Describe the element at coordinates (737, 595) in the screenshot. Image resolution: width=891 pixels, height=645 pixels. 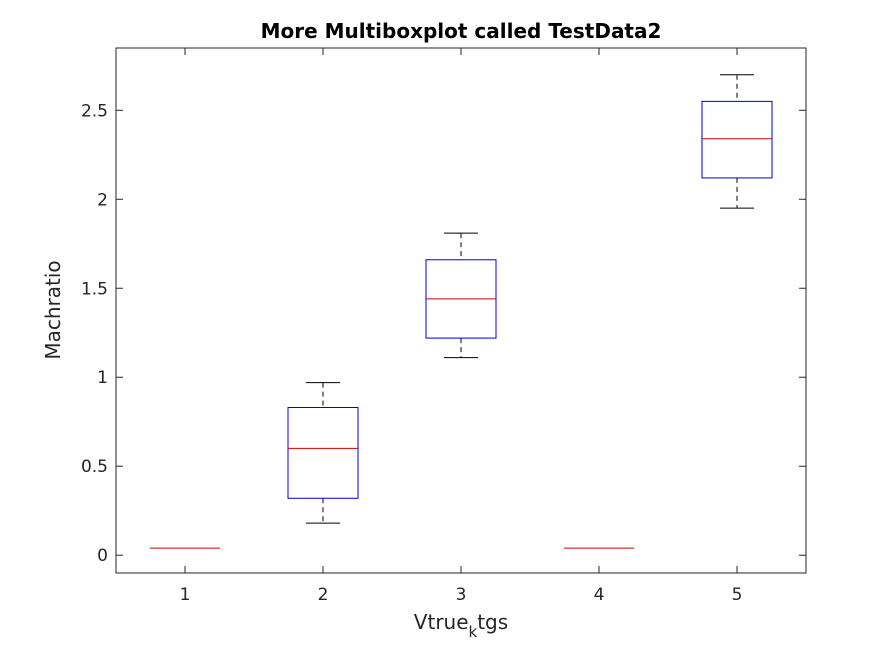
I see `x-tick-label: 5` at that location.